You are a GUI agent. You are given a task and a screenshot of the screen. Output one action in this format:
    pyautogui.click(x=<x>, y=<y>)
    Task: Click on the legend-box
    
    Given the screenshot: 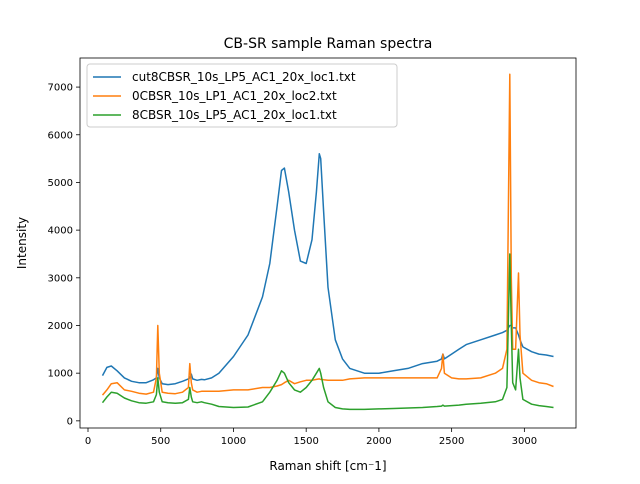 What is the action you would take?
    pyautogui.click(x=242, y=95)
    